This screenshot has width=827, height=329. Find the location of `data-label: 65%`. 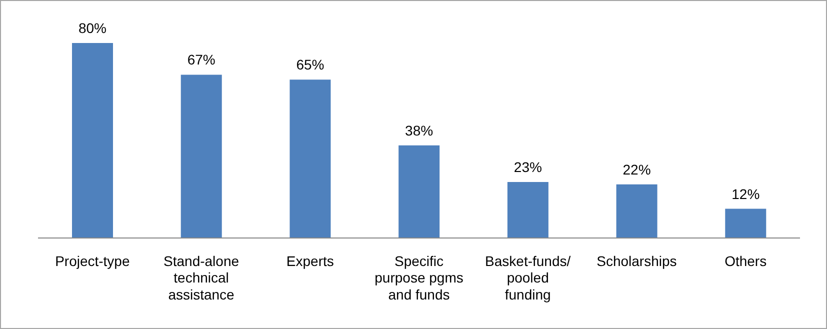

data-label: 65% is located at coordinates (310, 64).